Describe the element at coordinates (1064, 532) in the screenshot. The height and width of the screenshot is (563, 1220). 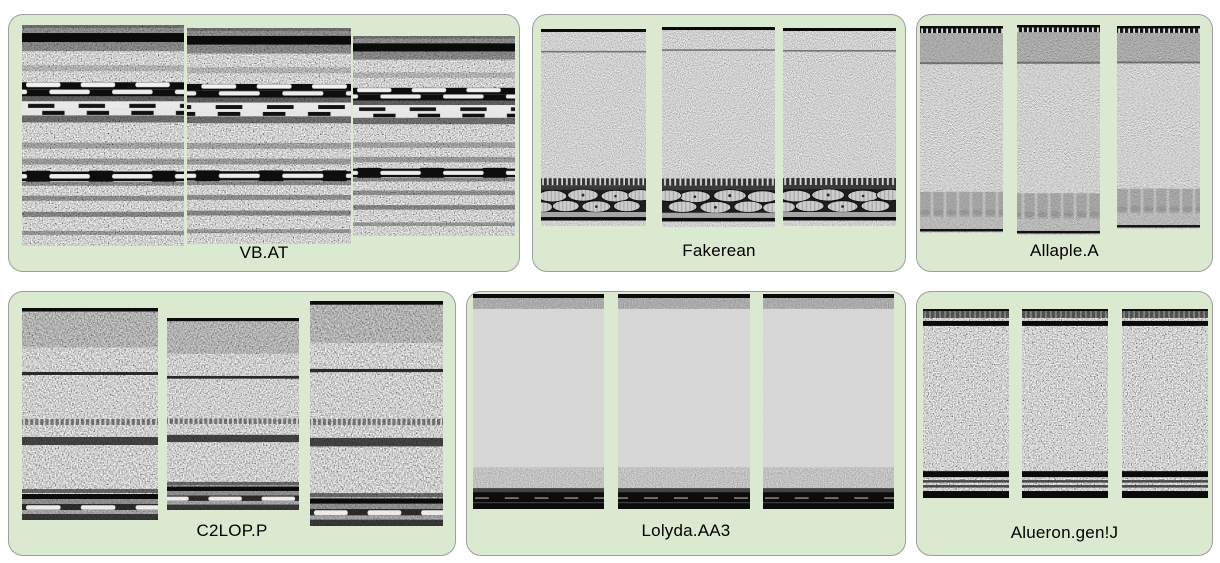
I see `family-label-alueron-genj: Alueron.gen!J` at that location.